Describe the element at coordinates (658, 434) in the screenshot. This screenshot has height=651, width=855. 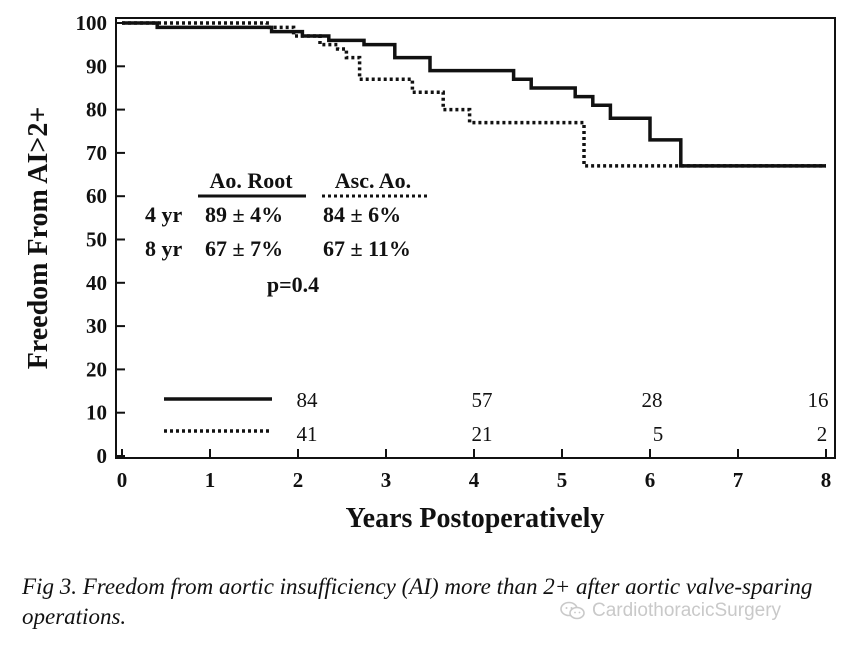
I see `at-risk-asc-value: 5` at that location.